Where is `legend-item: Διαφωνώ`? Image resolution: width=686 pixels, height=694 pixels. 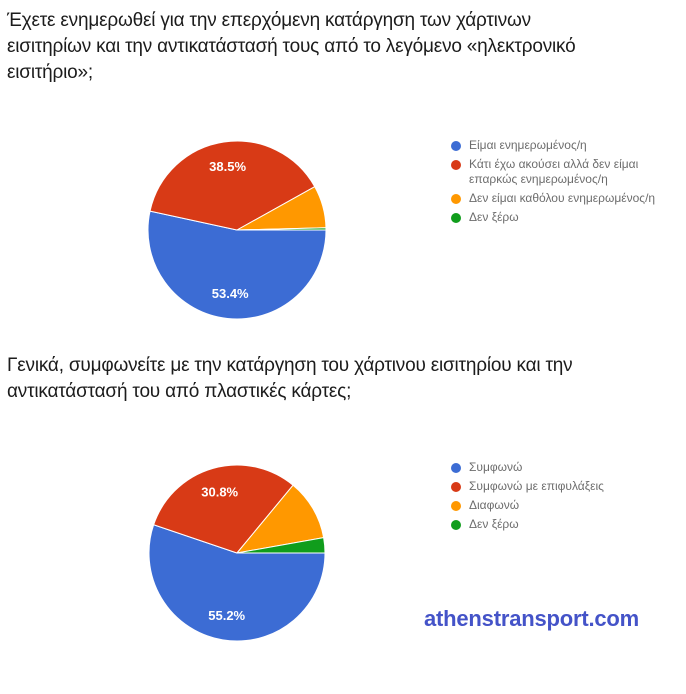
legend-item: Διαφωνώ is located at coordinates (567, 505).